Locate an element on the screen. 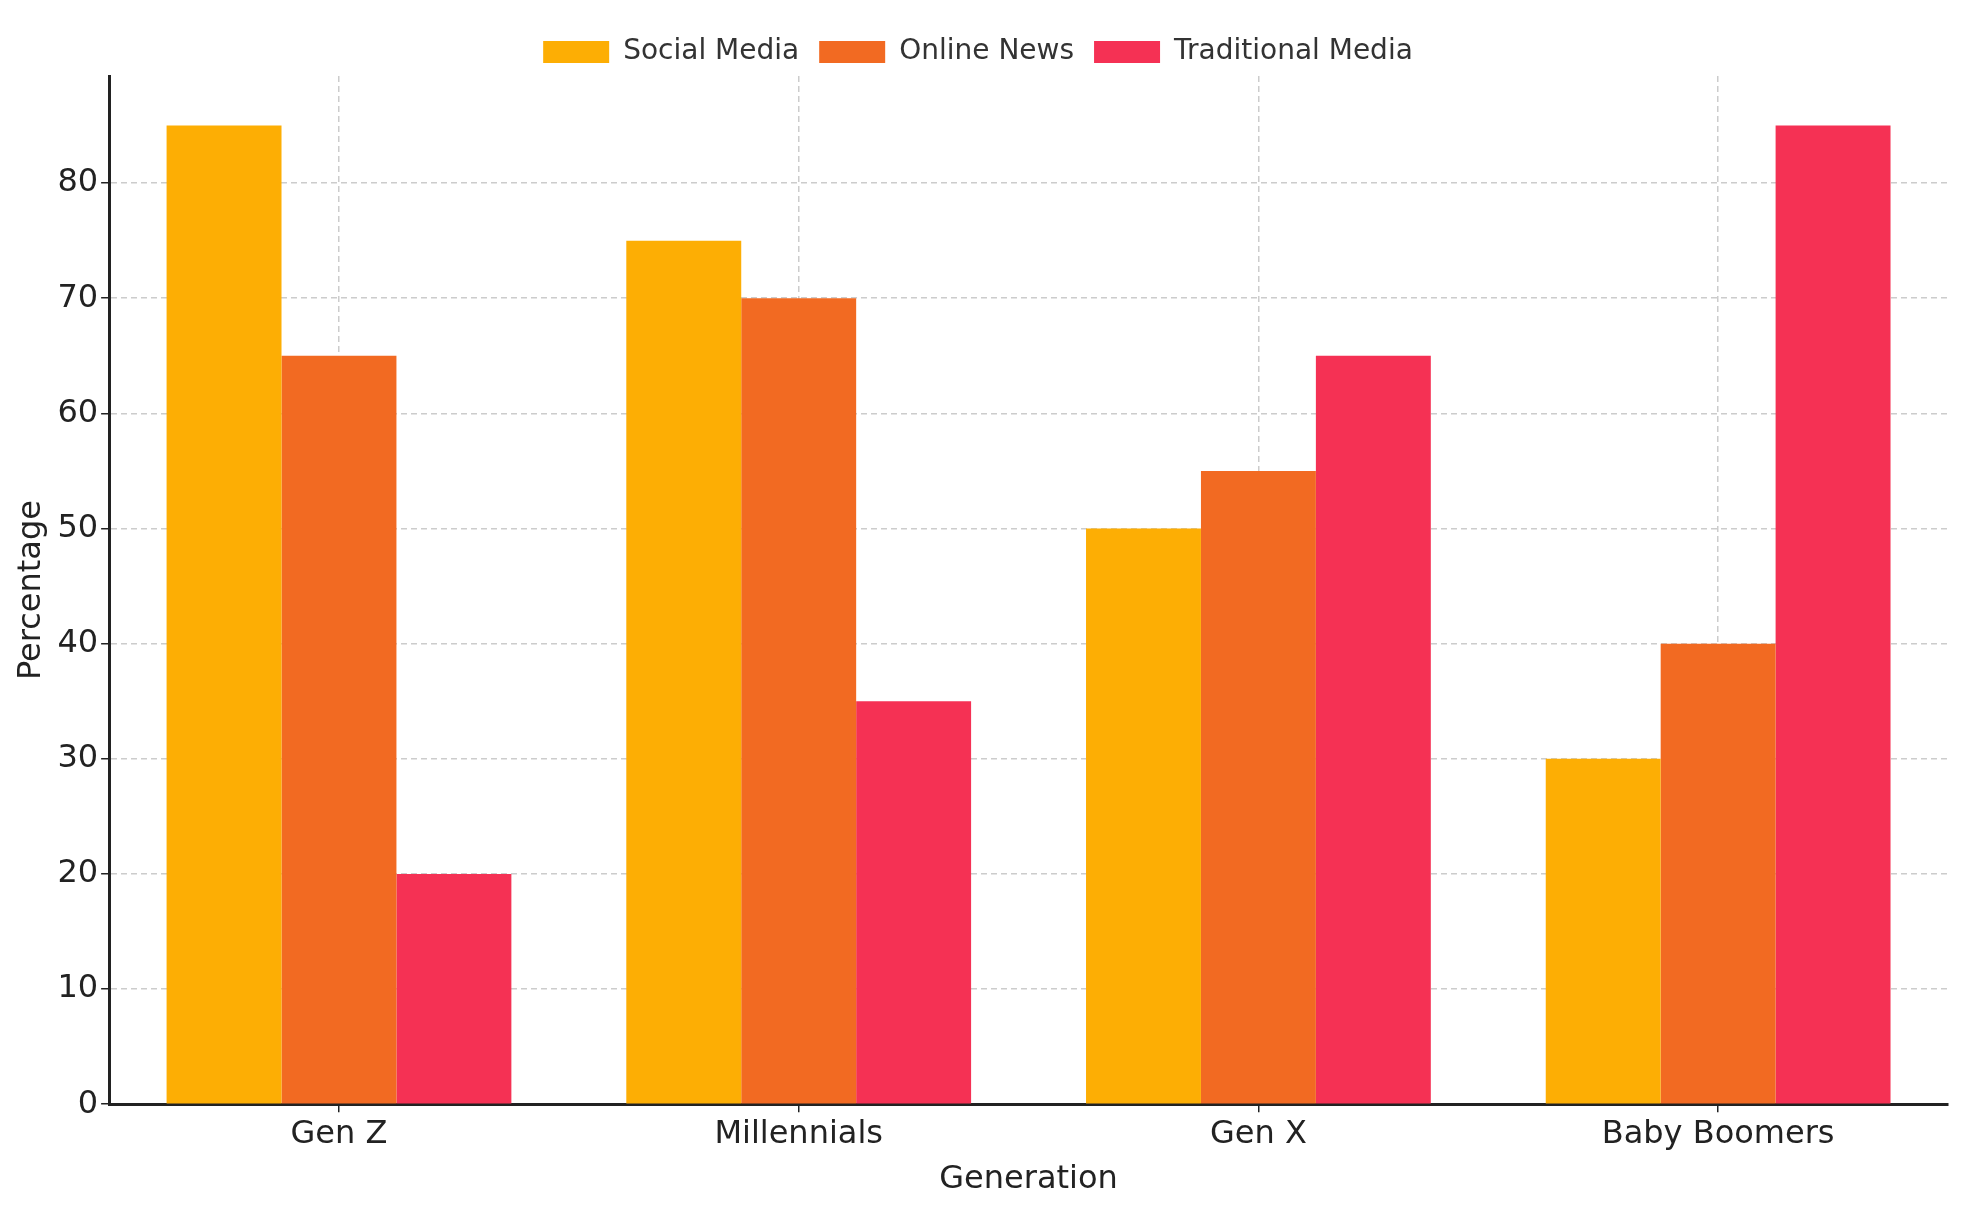 Image resolution: width=1982 pixels, height=1217 pixels. x-tick-label: Baby Boomers is located at coordinates (1718, 1131).